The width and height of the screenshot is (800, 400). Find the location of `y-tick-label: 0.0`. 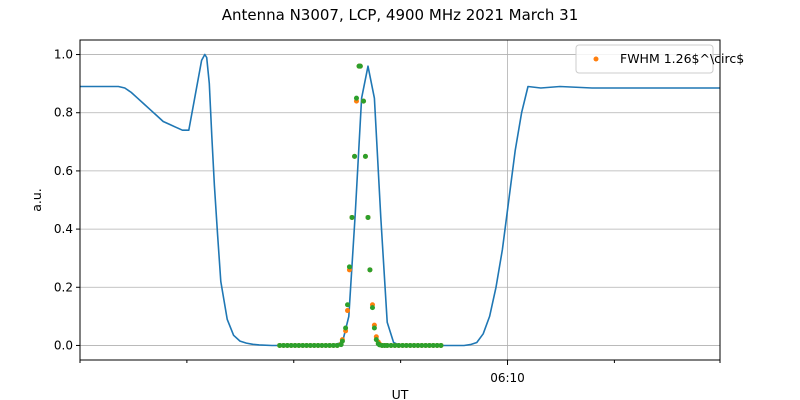

y-tick-label: 0.0 is located at coordinates (63, 345).